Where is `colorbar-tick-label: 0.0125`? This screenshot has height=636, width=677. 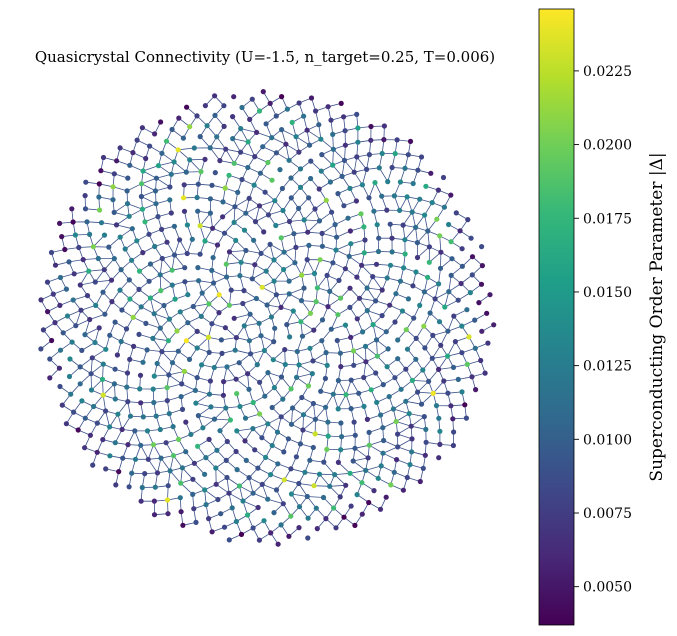 colorbar-tick-label: 0.0125 is located at coordinates (607, 367).